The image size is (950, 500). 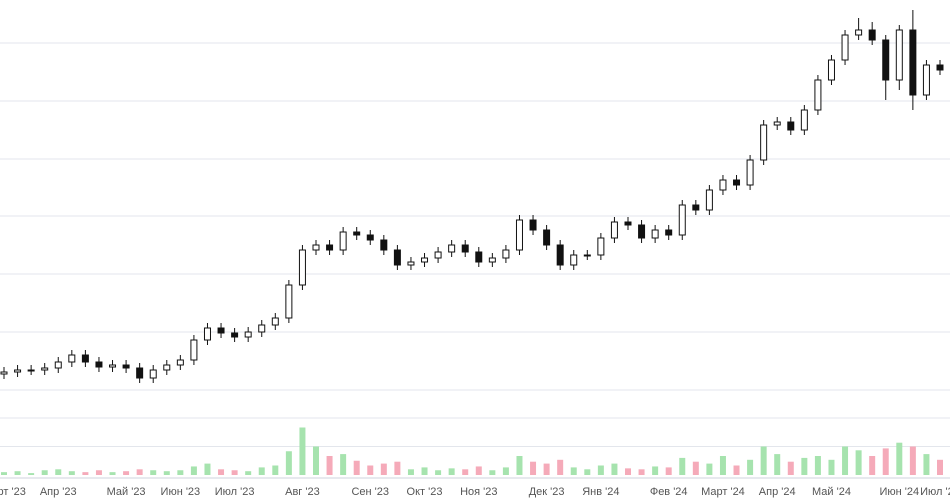 I want to click on x-tick-label: Июн '24, so click(x=899, y=492).